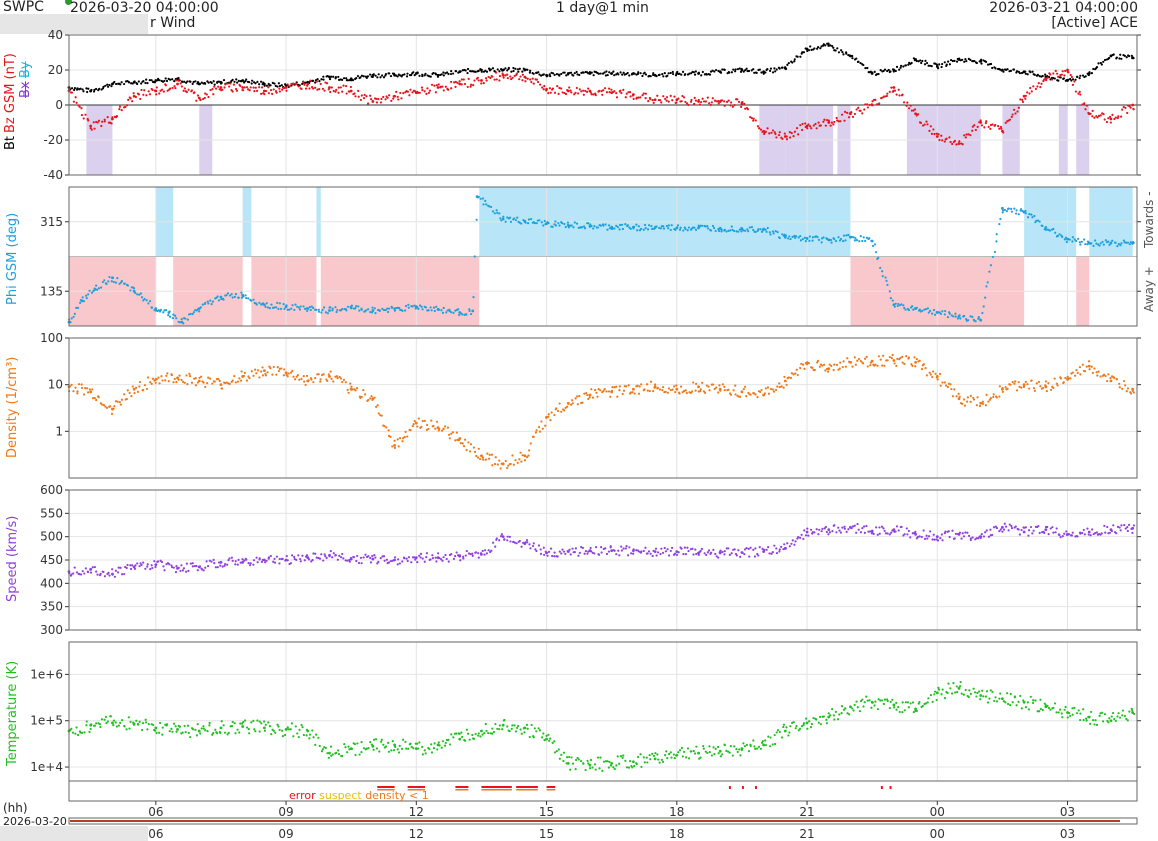  I want to click on y-tick-label: 135, so click(51, 291).